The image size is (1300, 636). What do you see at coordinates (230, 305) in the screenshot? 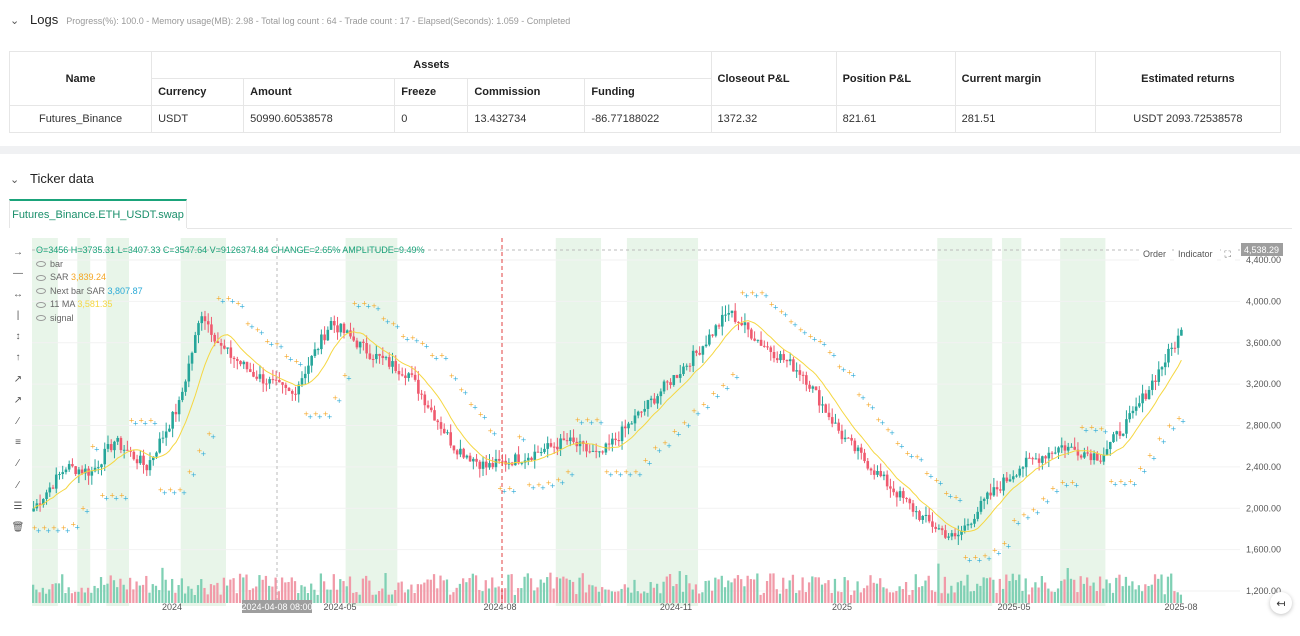
I see `legend-ma: 11 MA 3,581.35` at bounding box center [230, 305].